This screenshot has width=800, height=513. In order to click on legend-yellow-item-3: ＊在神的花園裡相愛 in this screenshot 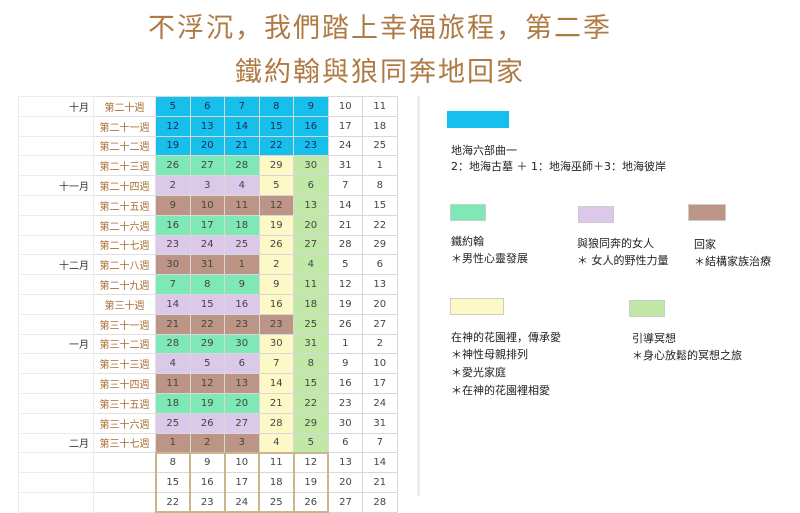, I will do `click(500, 390)`.